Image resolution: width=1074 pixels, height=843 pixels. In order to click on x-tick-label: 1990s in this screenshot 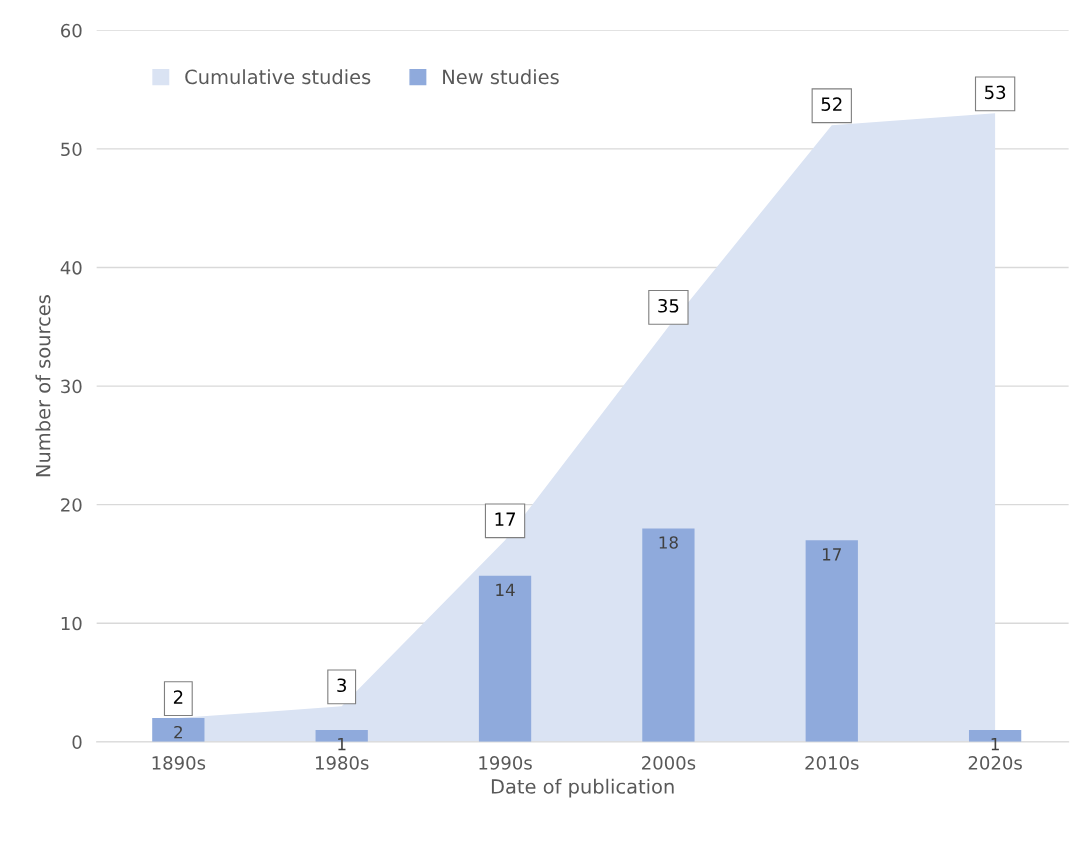, I will do `click(505, 763)`.